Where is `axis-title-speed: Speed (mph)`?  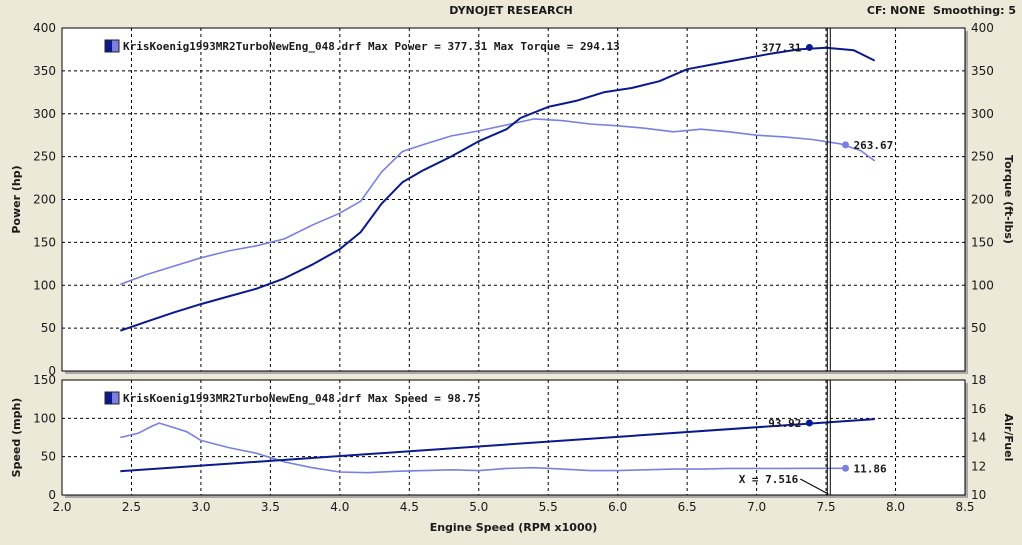 axis-title-speed: Speed (mph) is located at coordinates (16, 438).